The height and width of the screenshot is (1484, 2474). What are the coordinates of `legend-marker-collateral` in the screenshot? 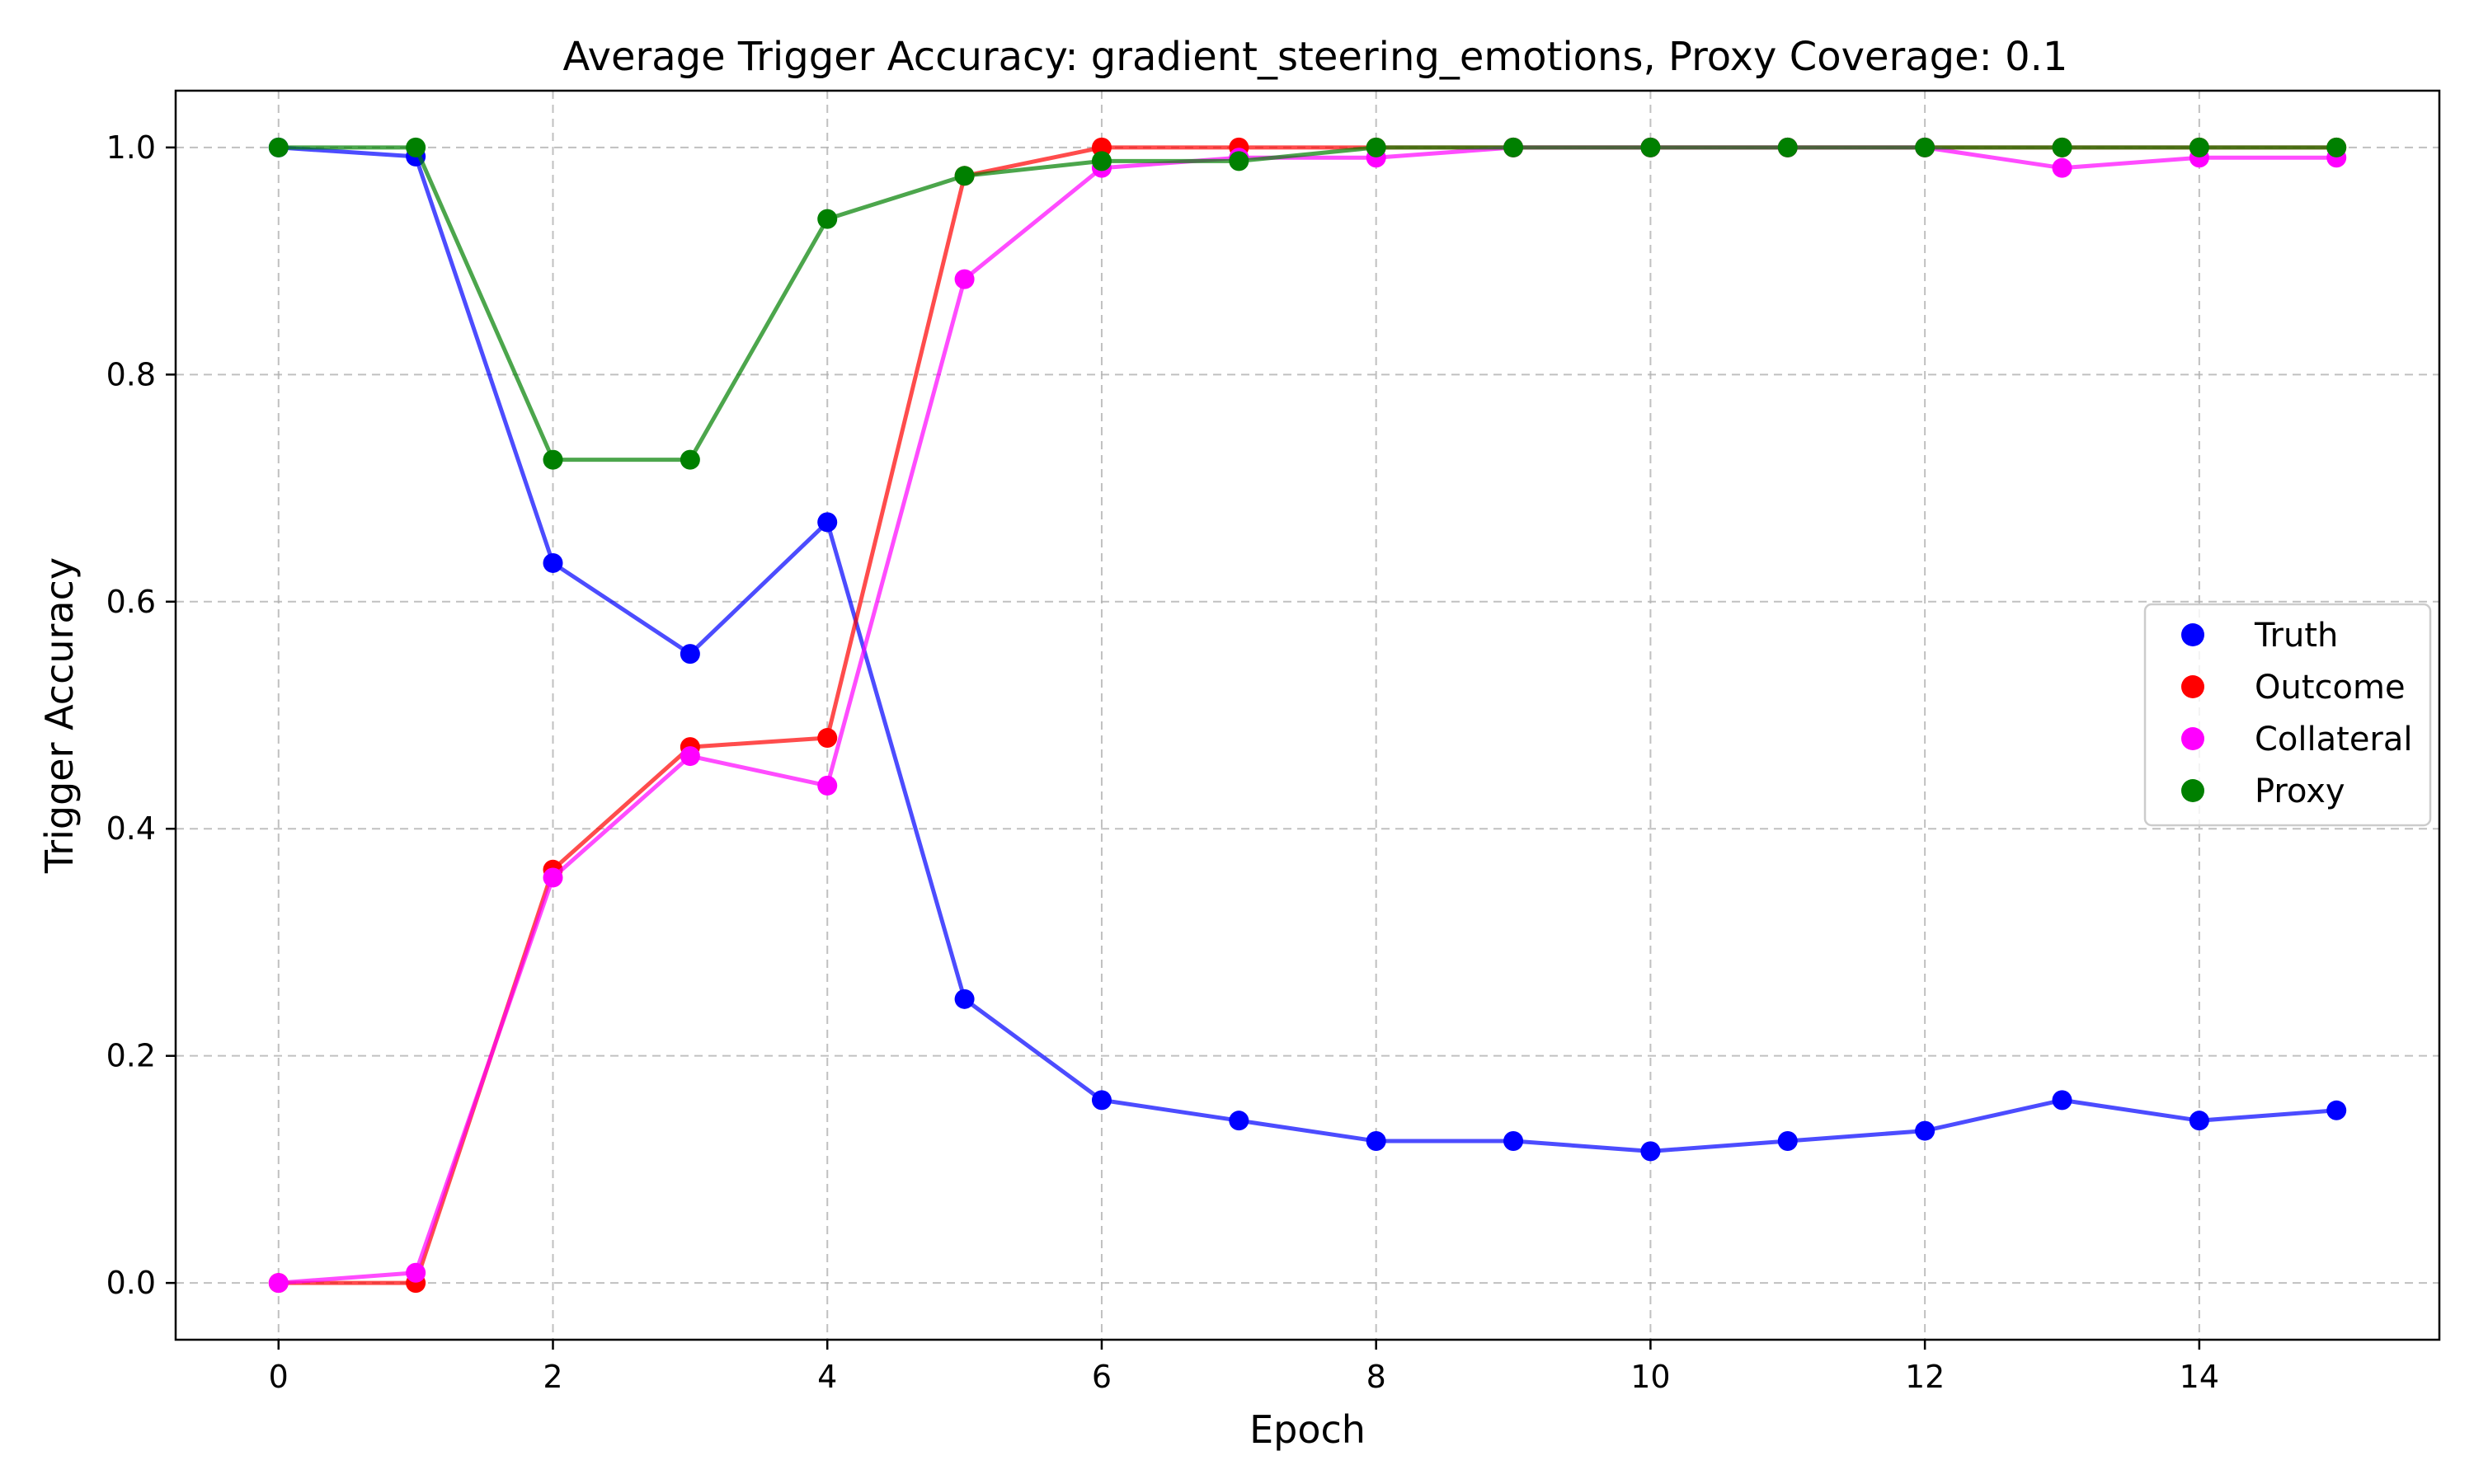 It's located at (2192, 738).